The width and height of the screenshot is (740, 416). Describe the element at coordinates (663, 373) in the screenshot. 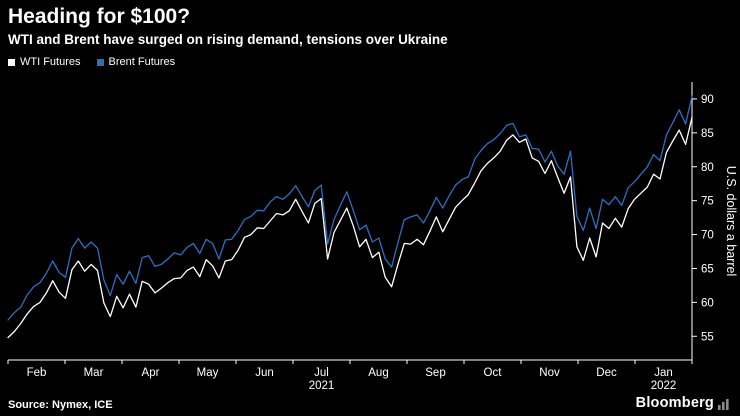

I see `svg-text: Jan` at that location.